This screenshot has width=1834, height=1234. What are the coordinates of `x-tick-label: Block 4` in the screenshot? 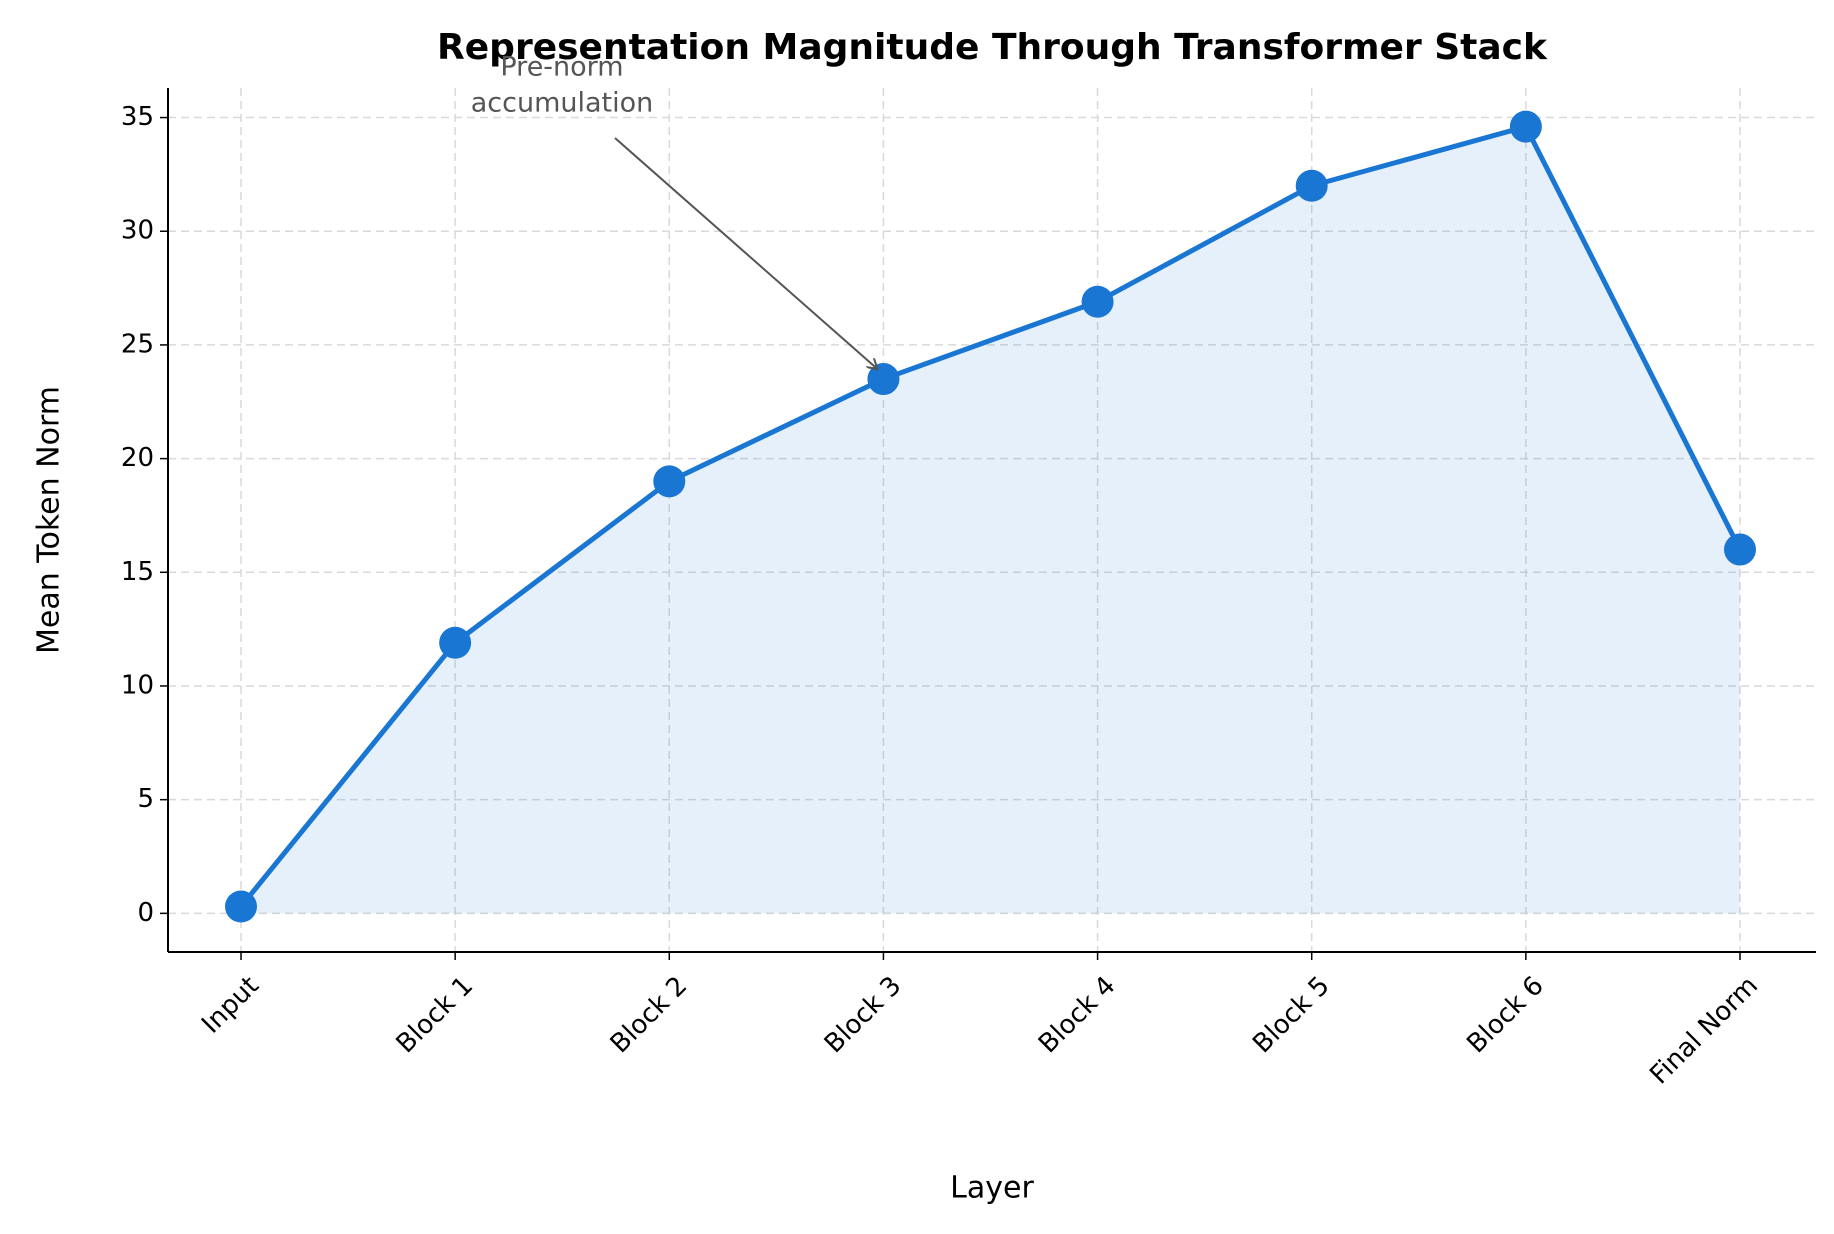 It's located at (1077, 1015).